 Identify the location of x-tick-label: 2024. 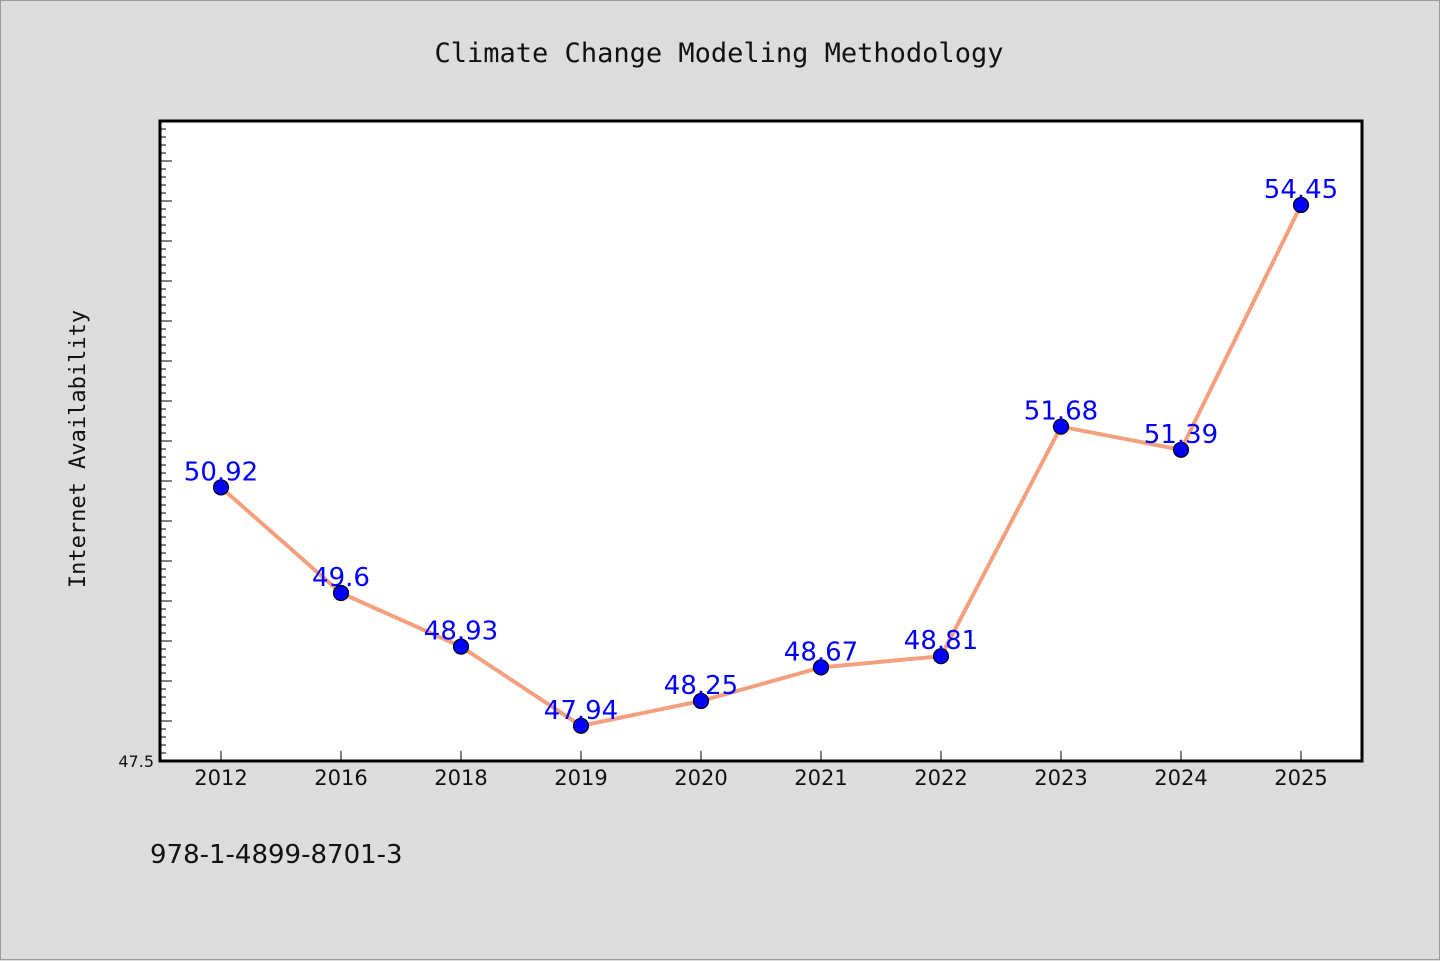
(1180, 778).